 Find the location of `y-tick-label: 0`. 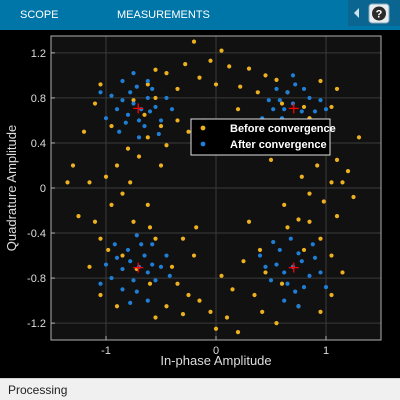

y-tick-label: 0 is located at coordinates (43, 189).